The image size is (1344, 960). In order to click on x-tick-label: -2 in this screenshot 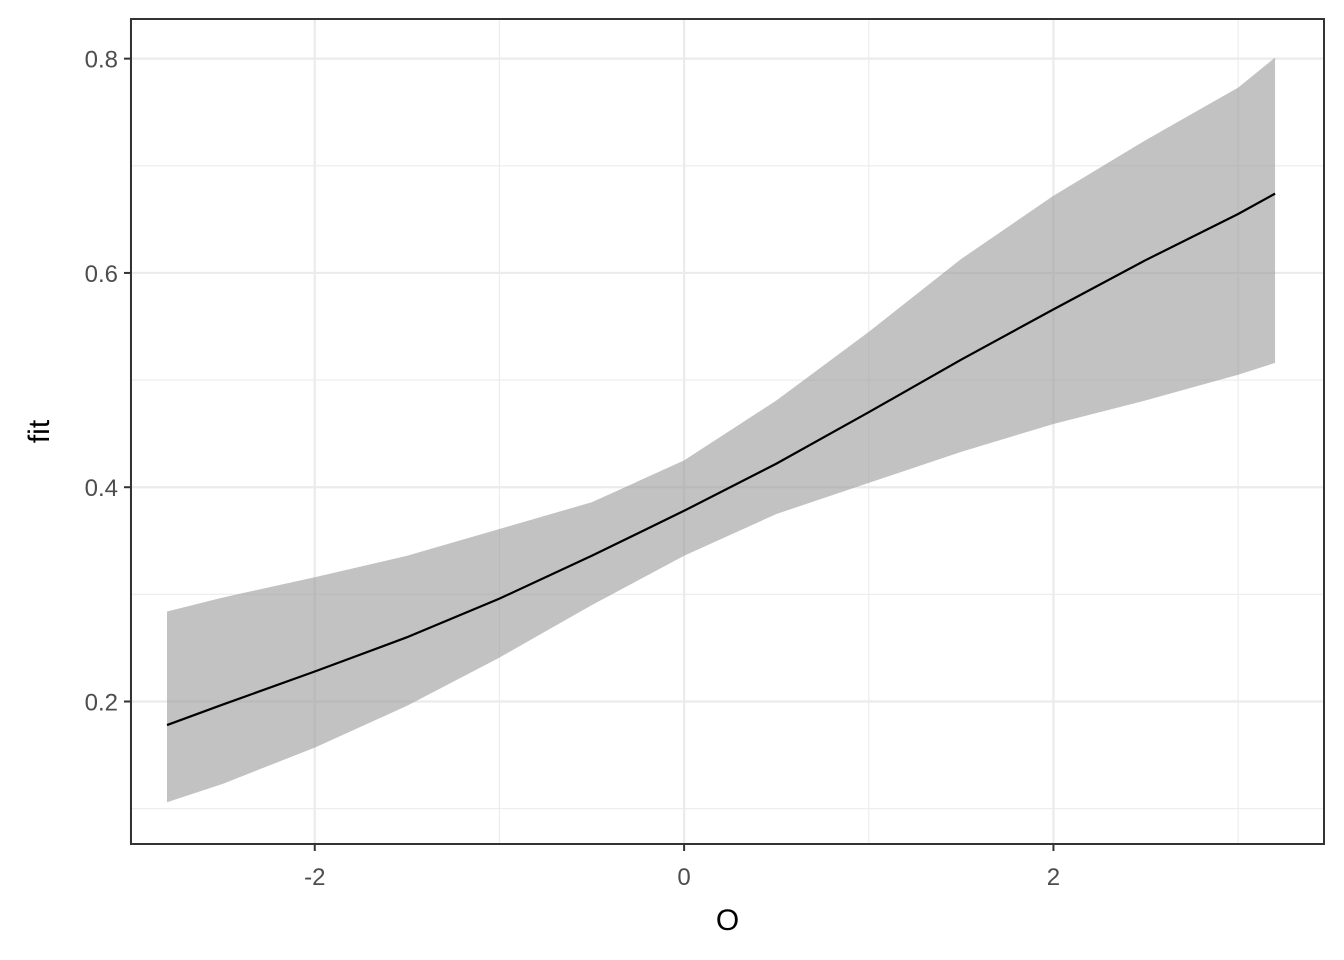, I will do `click(314, 877)`.